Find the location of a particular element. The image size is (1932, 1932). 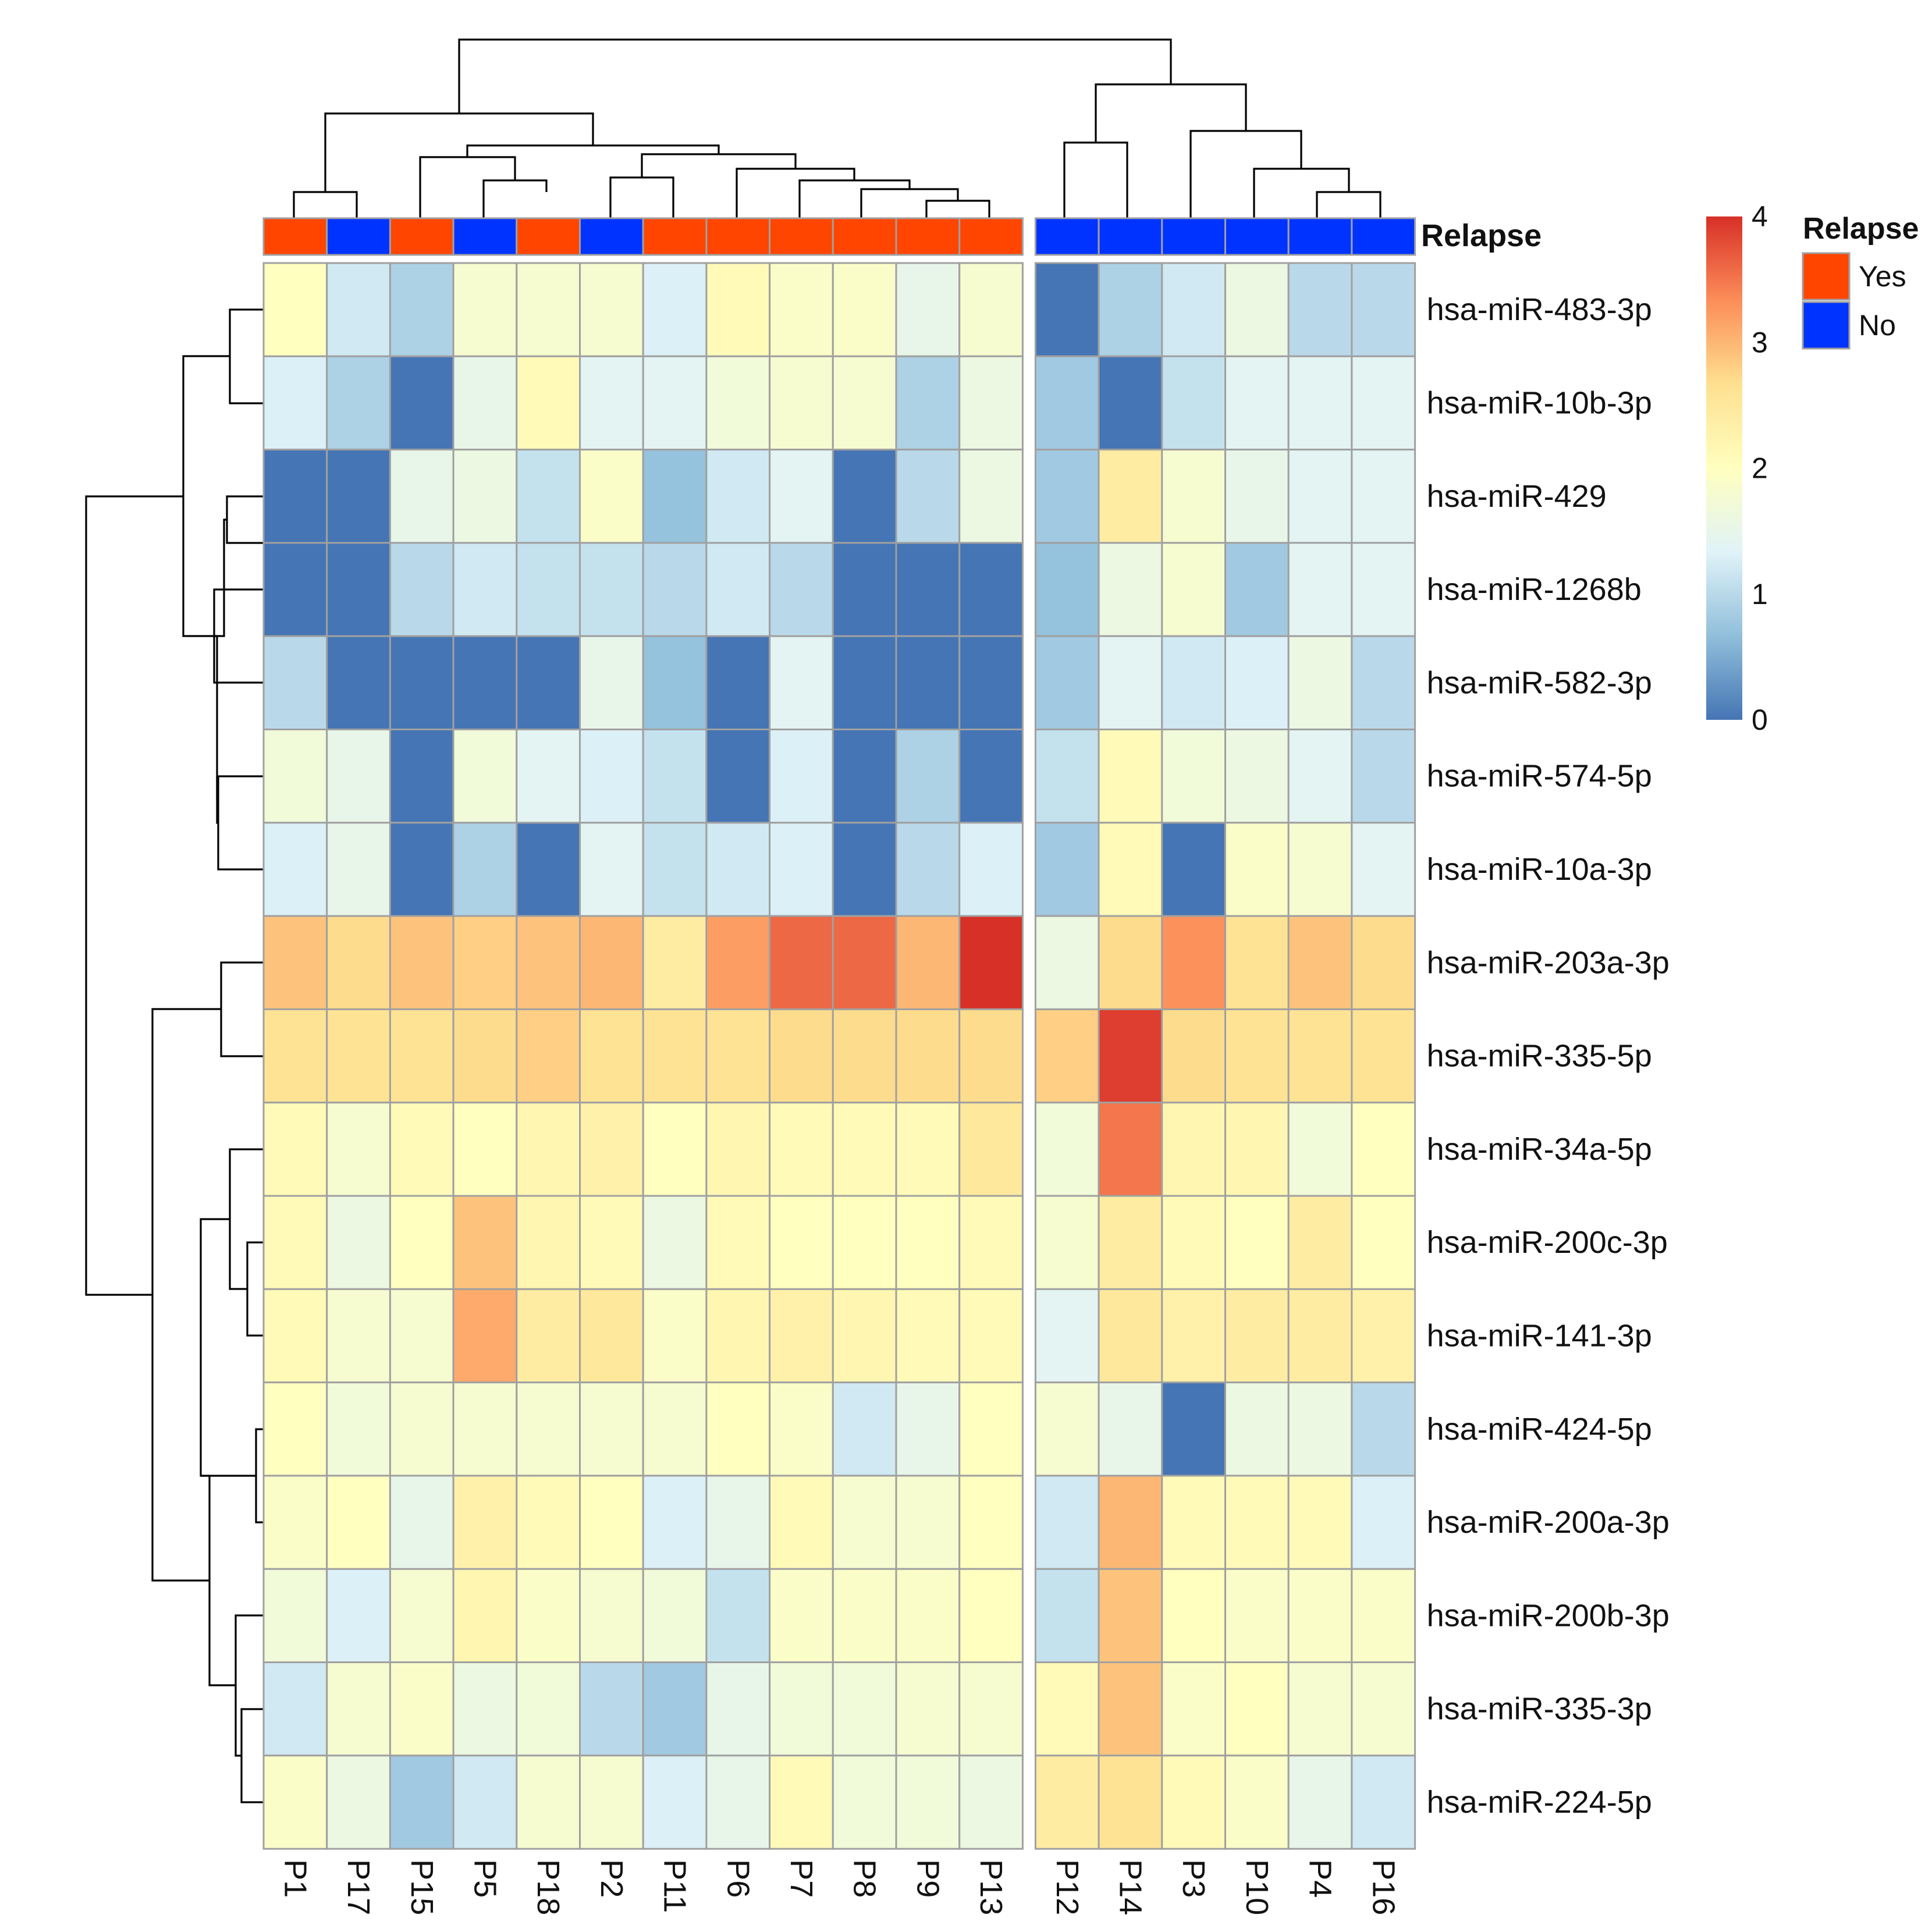

column-label: P6 is located at coordinates (737, 1878).